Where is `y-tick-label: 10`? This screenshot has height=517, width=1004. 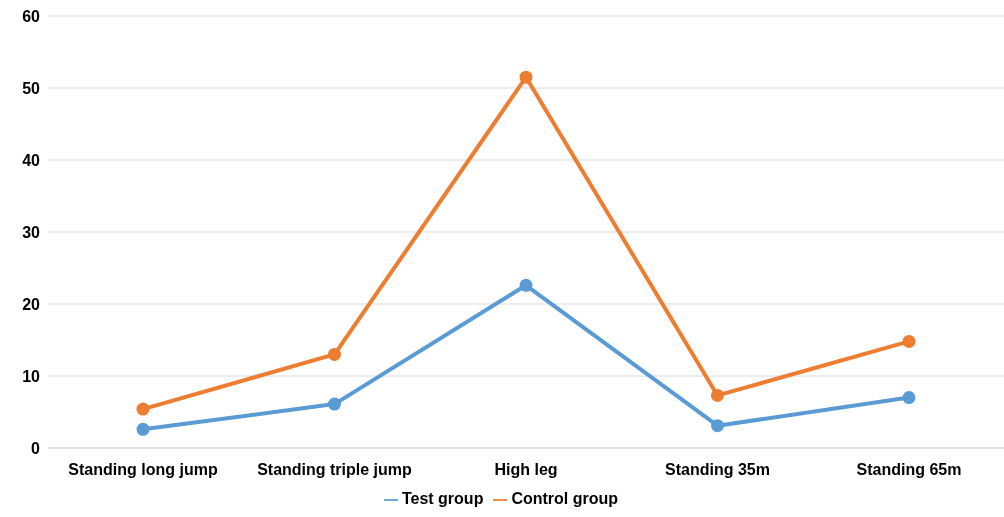 y-tick-label: 10 is located at coordinates (31, 376).